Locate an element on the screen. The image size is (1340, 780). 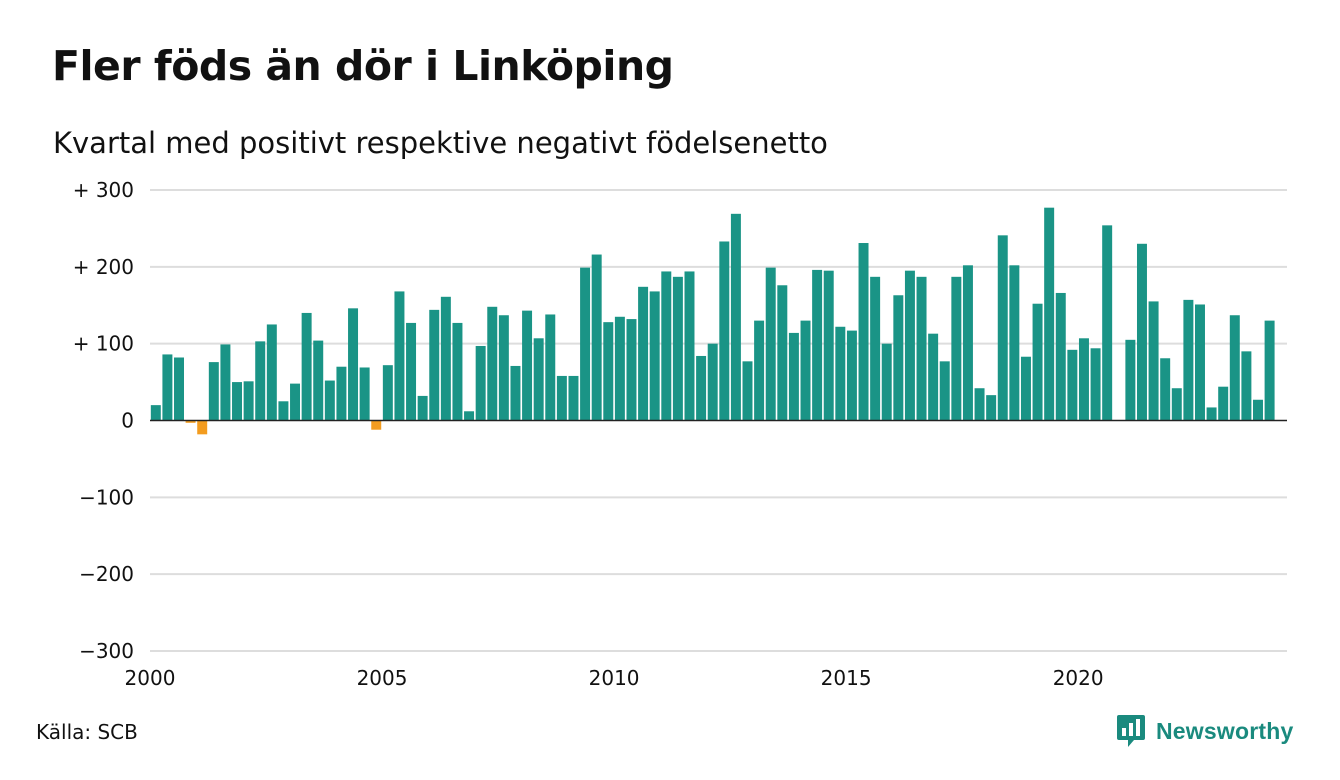
y-tick-label: −100 is located at coordinates (106, 497).